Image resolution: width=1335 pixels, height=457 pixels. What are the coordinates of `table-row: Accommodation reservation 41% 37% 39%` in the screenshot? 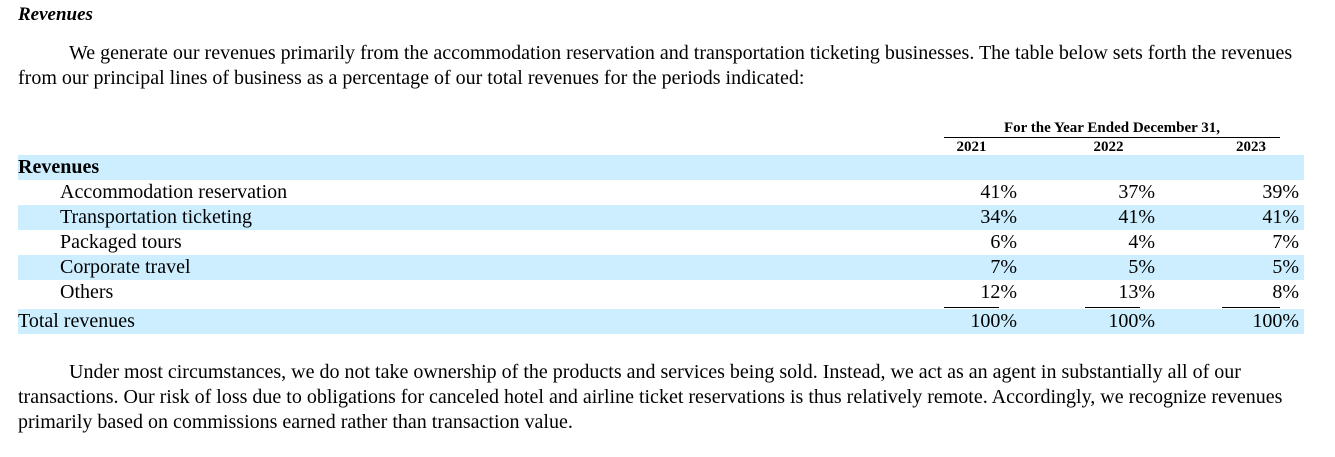 It's located at (661, 192).